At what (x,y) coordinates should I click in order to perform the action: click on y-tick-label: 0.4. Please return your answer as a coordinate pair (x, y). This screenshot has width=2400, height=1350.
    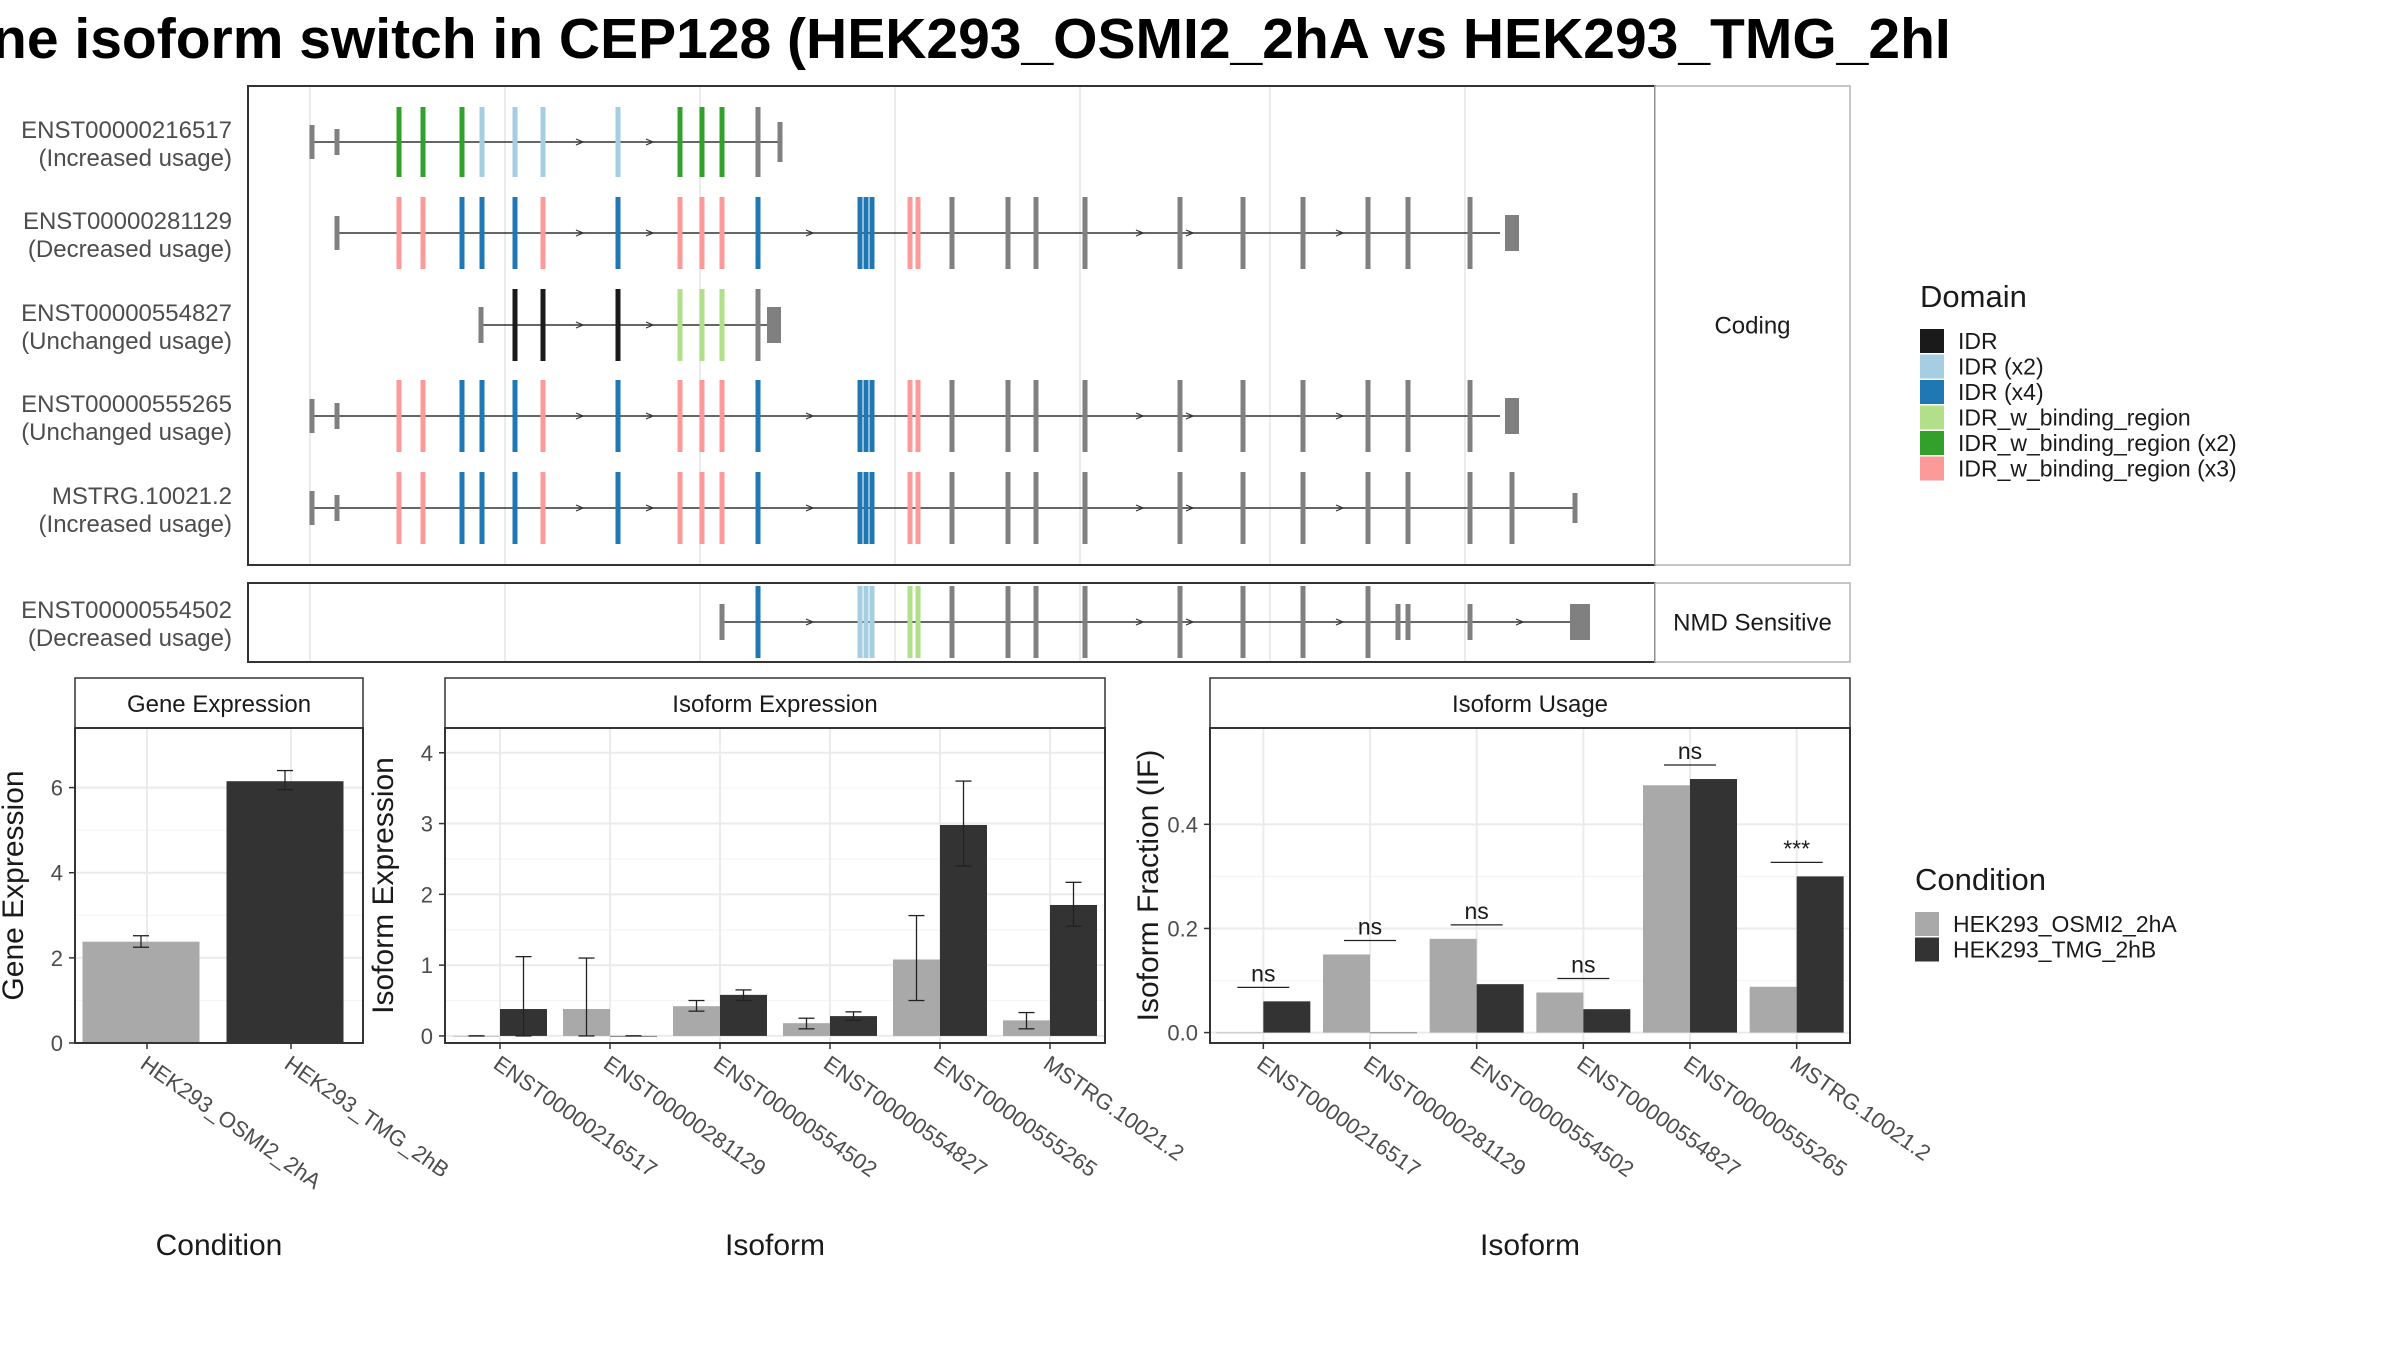
    Looking at the image, I should click on (1182, 824).